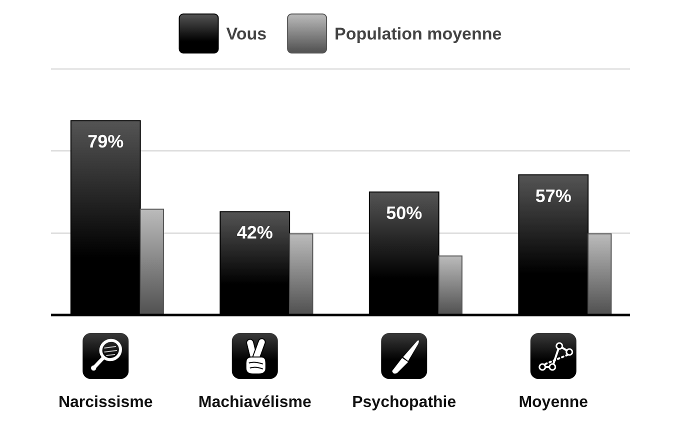 Image resolution: width=675 pixels, height=425 pixels. Describe the element at coordinates (418, 34) in the screenshot. I see `legend-label: Population moyenne` at that location.